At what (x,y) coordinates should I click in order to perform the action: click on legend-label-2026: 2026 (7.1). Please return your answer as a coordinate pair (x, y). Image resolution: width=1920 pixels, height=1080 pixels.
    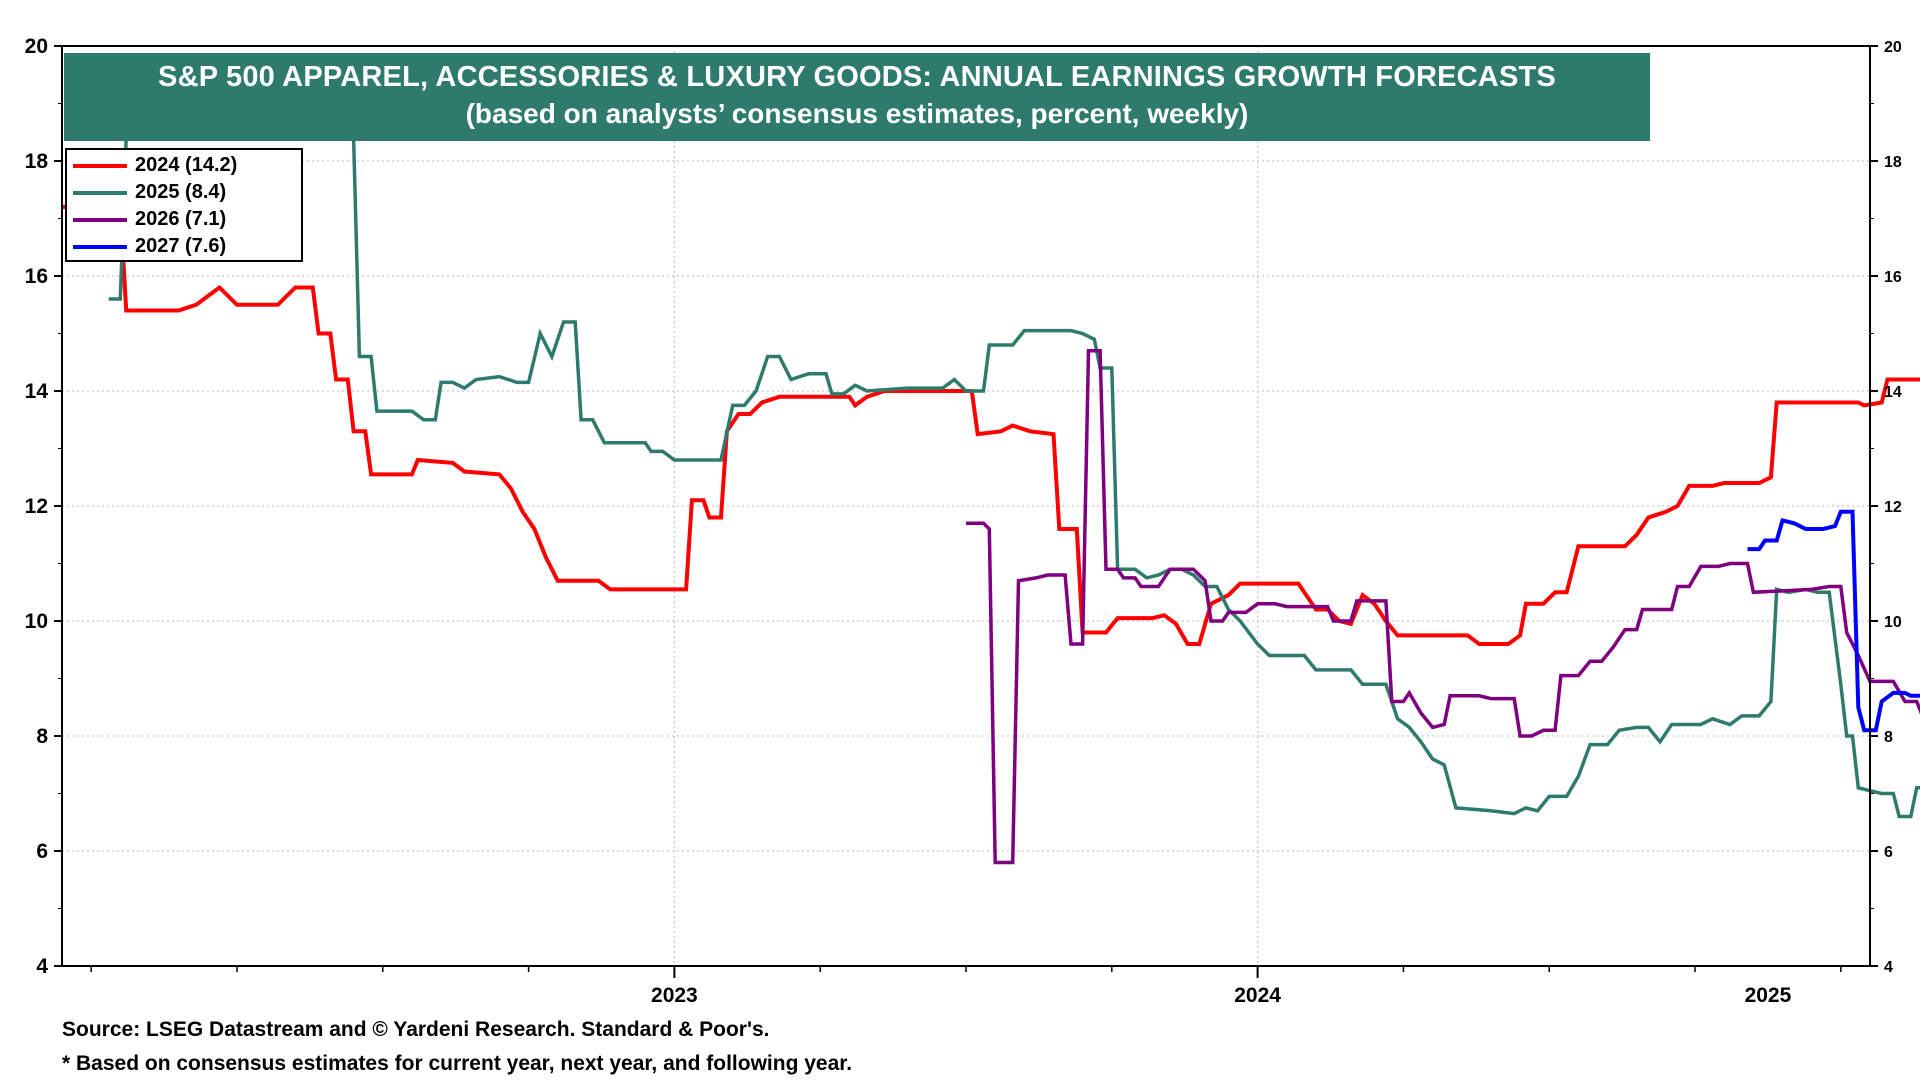
    Looking at the image, I should click on (181, 219).